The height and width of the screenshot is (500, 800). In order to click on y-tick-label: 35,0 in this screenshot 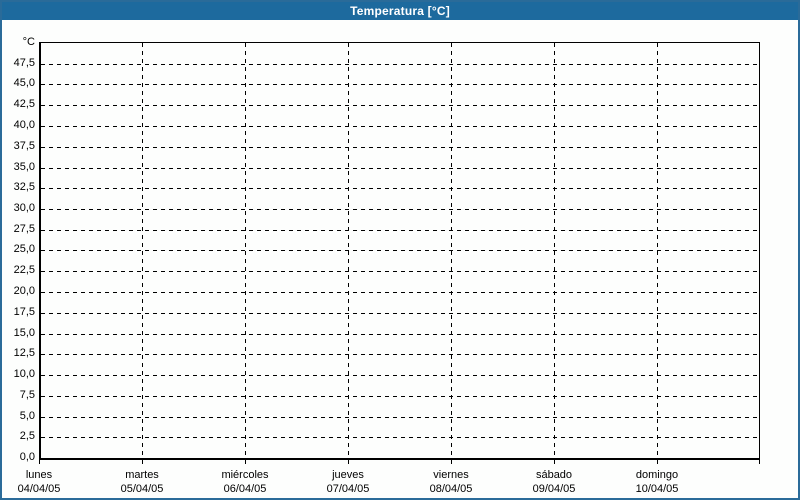, I will do `click(24, 167)`.